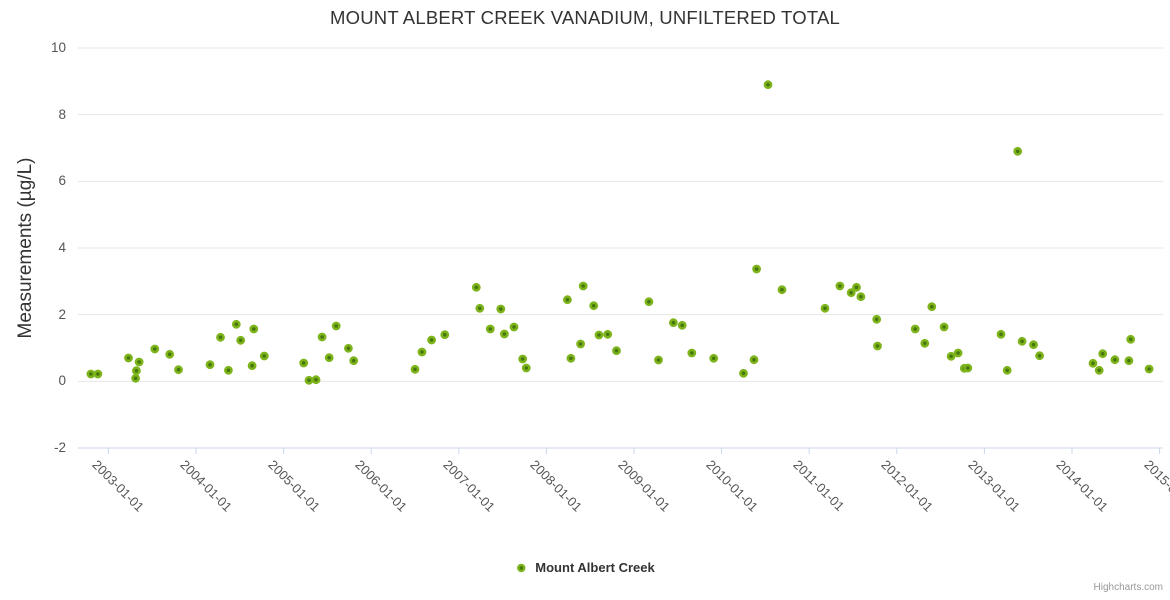 This screenshot has width=1170, height=600. Describe the element at coordinates (595, 567) in the screenshot. I see `legend-series-label: Mount Albert Creek` at that location.